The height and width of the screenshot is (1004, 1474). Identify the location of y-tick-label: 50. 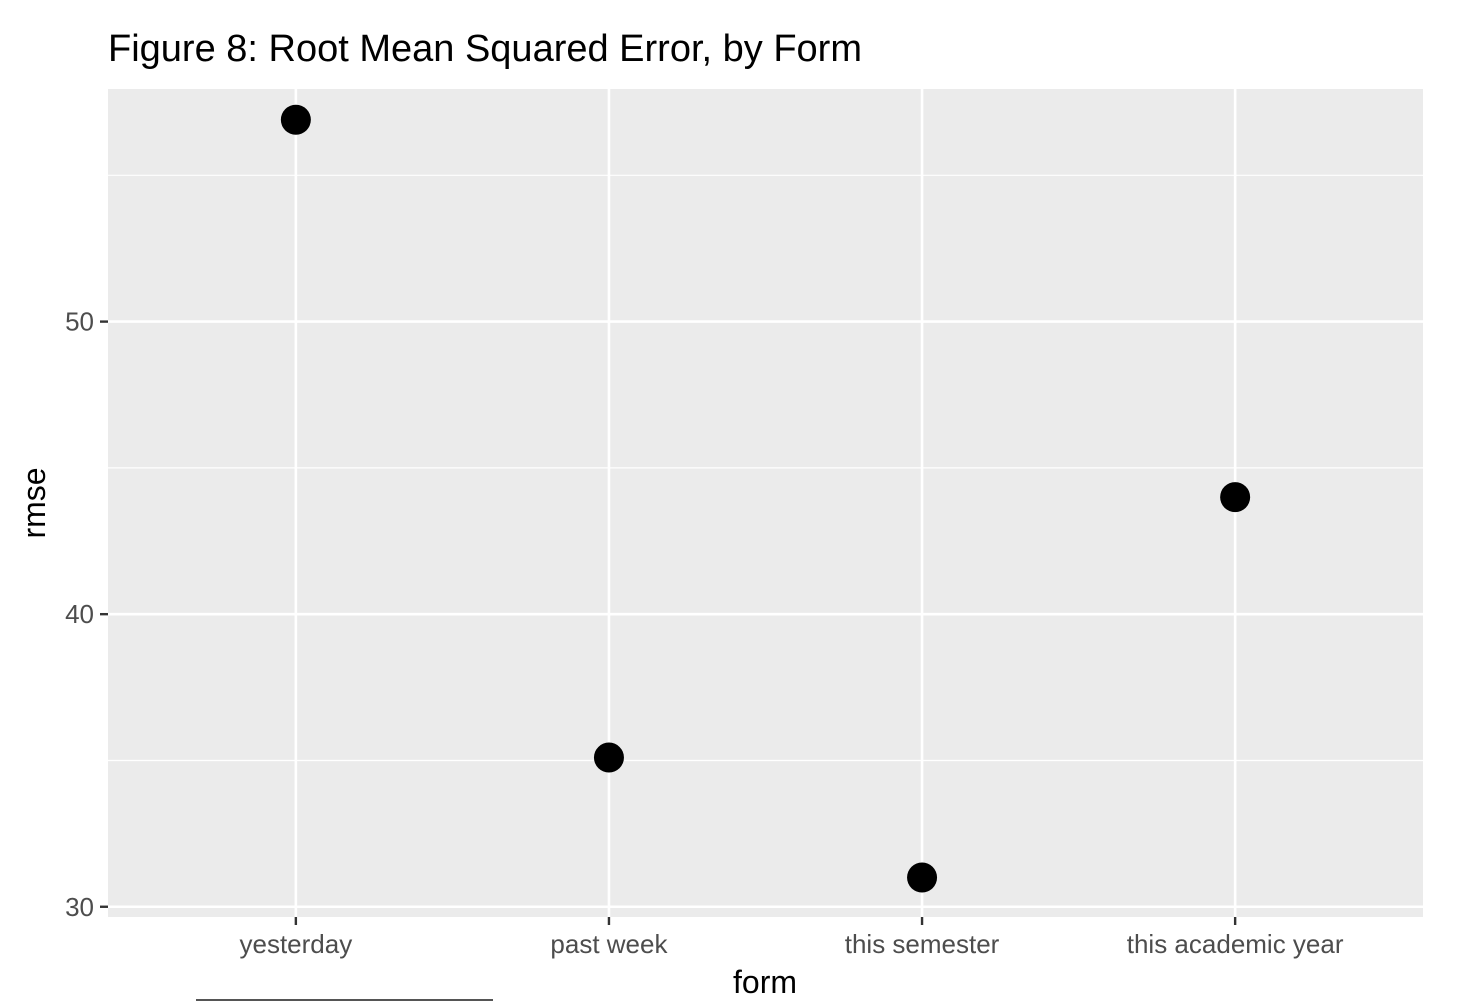
(79, 322).